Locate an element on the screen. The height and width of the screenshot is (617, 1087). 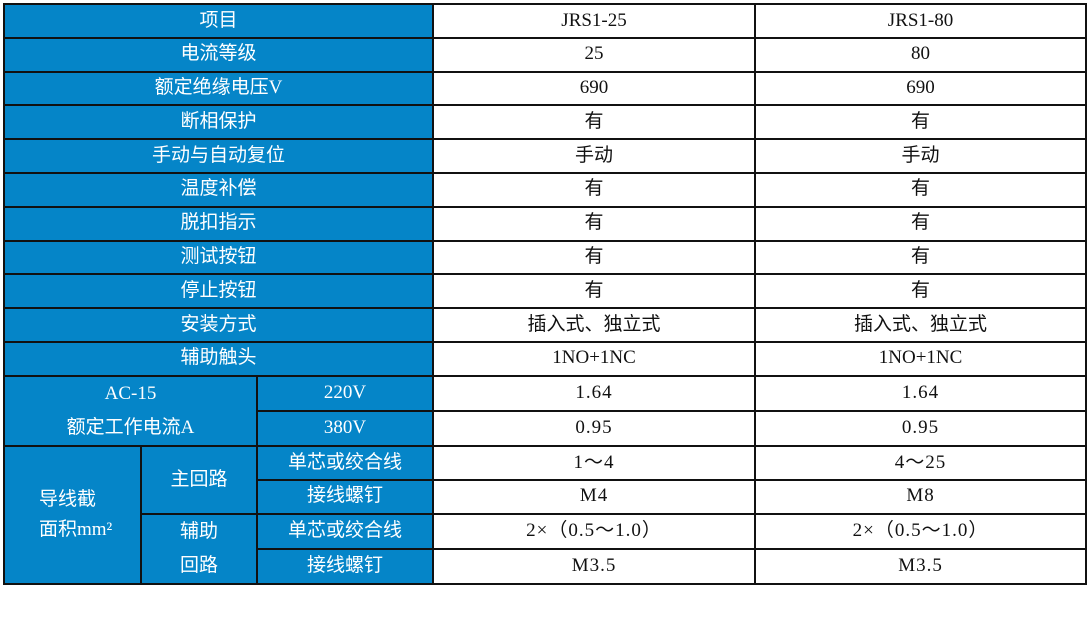
main-circuit-label: 主回路 is located at coordinates (199, 480).